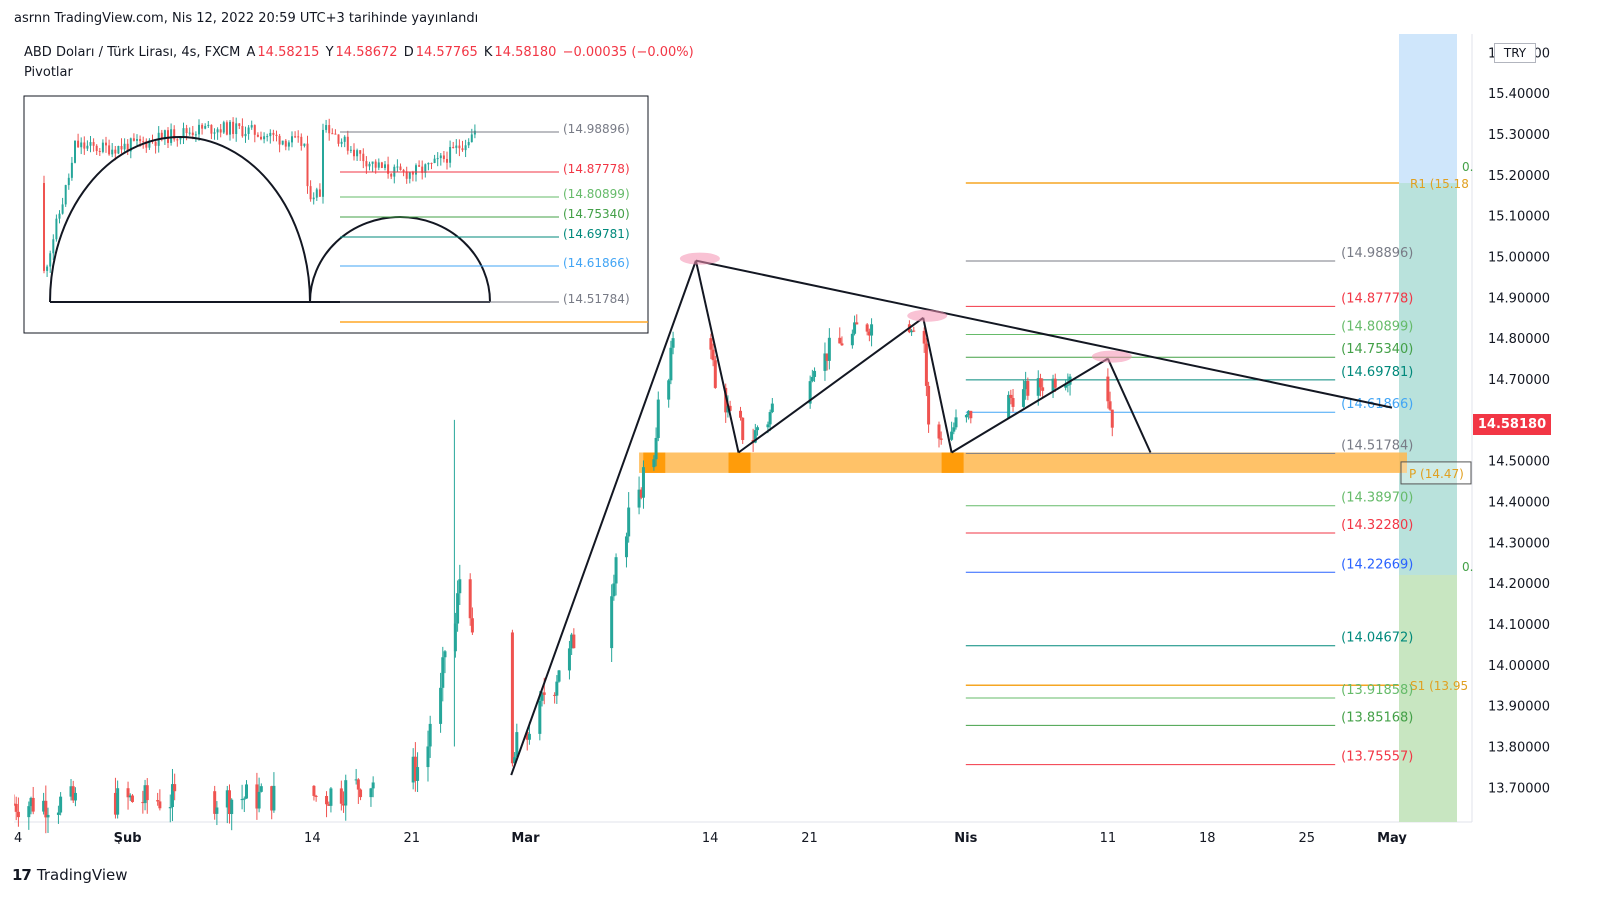 This screenshot has width=1600, height=914. What do you see at coordinates (525, 52) in the screenshot?
I see `close-value: 14.58180` at bounding box center [525, 52].